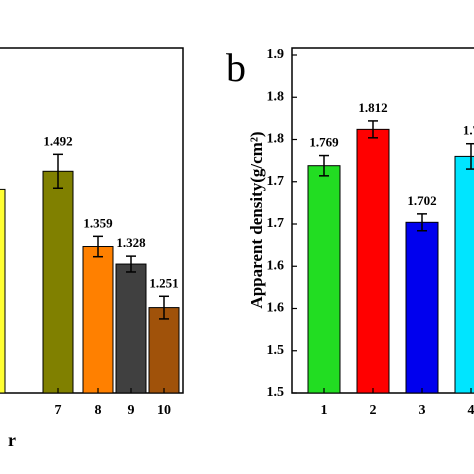  I want to click on y-tick-label: 1.9, so click(276, 54).